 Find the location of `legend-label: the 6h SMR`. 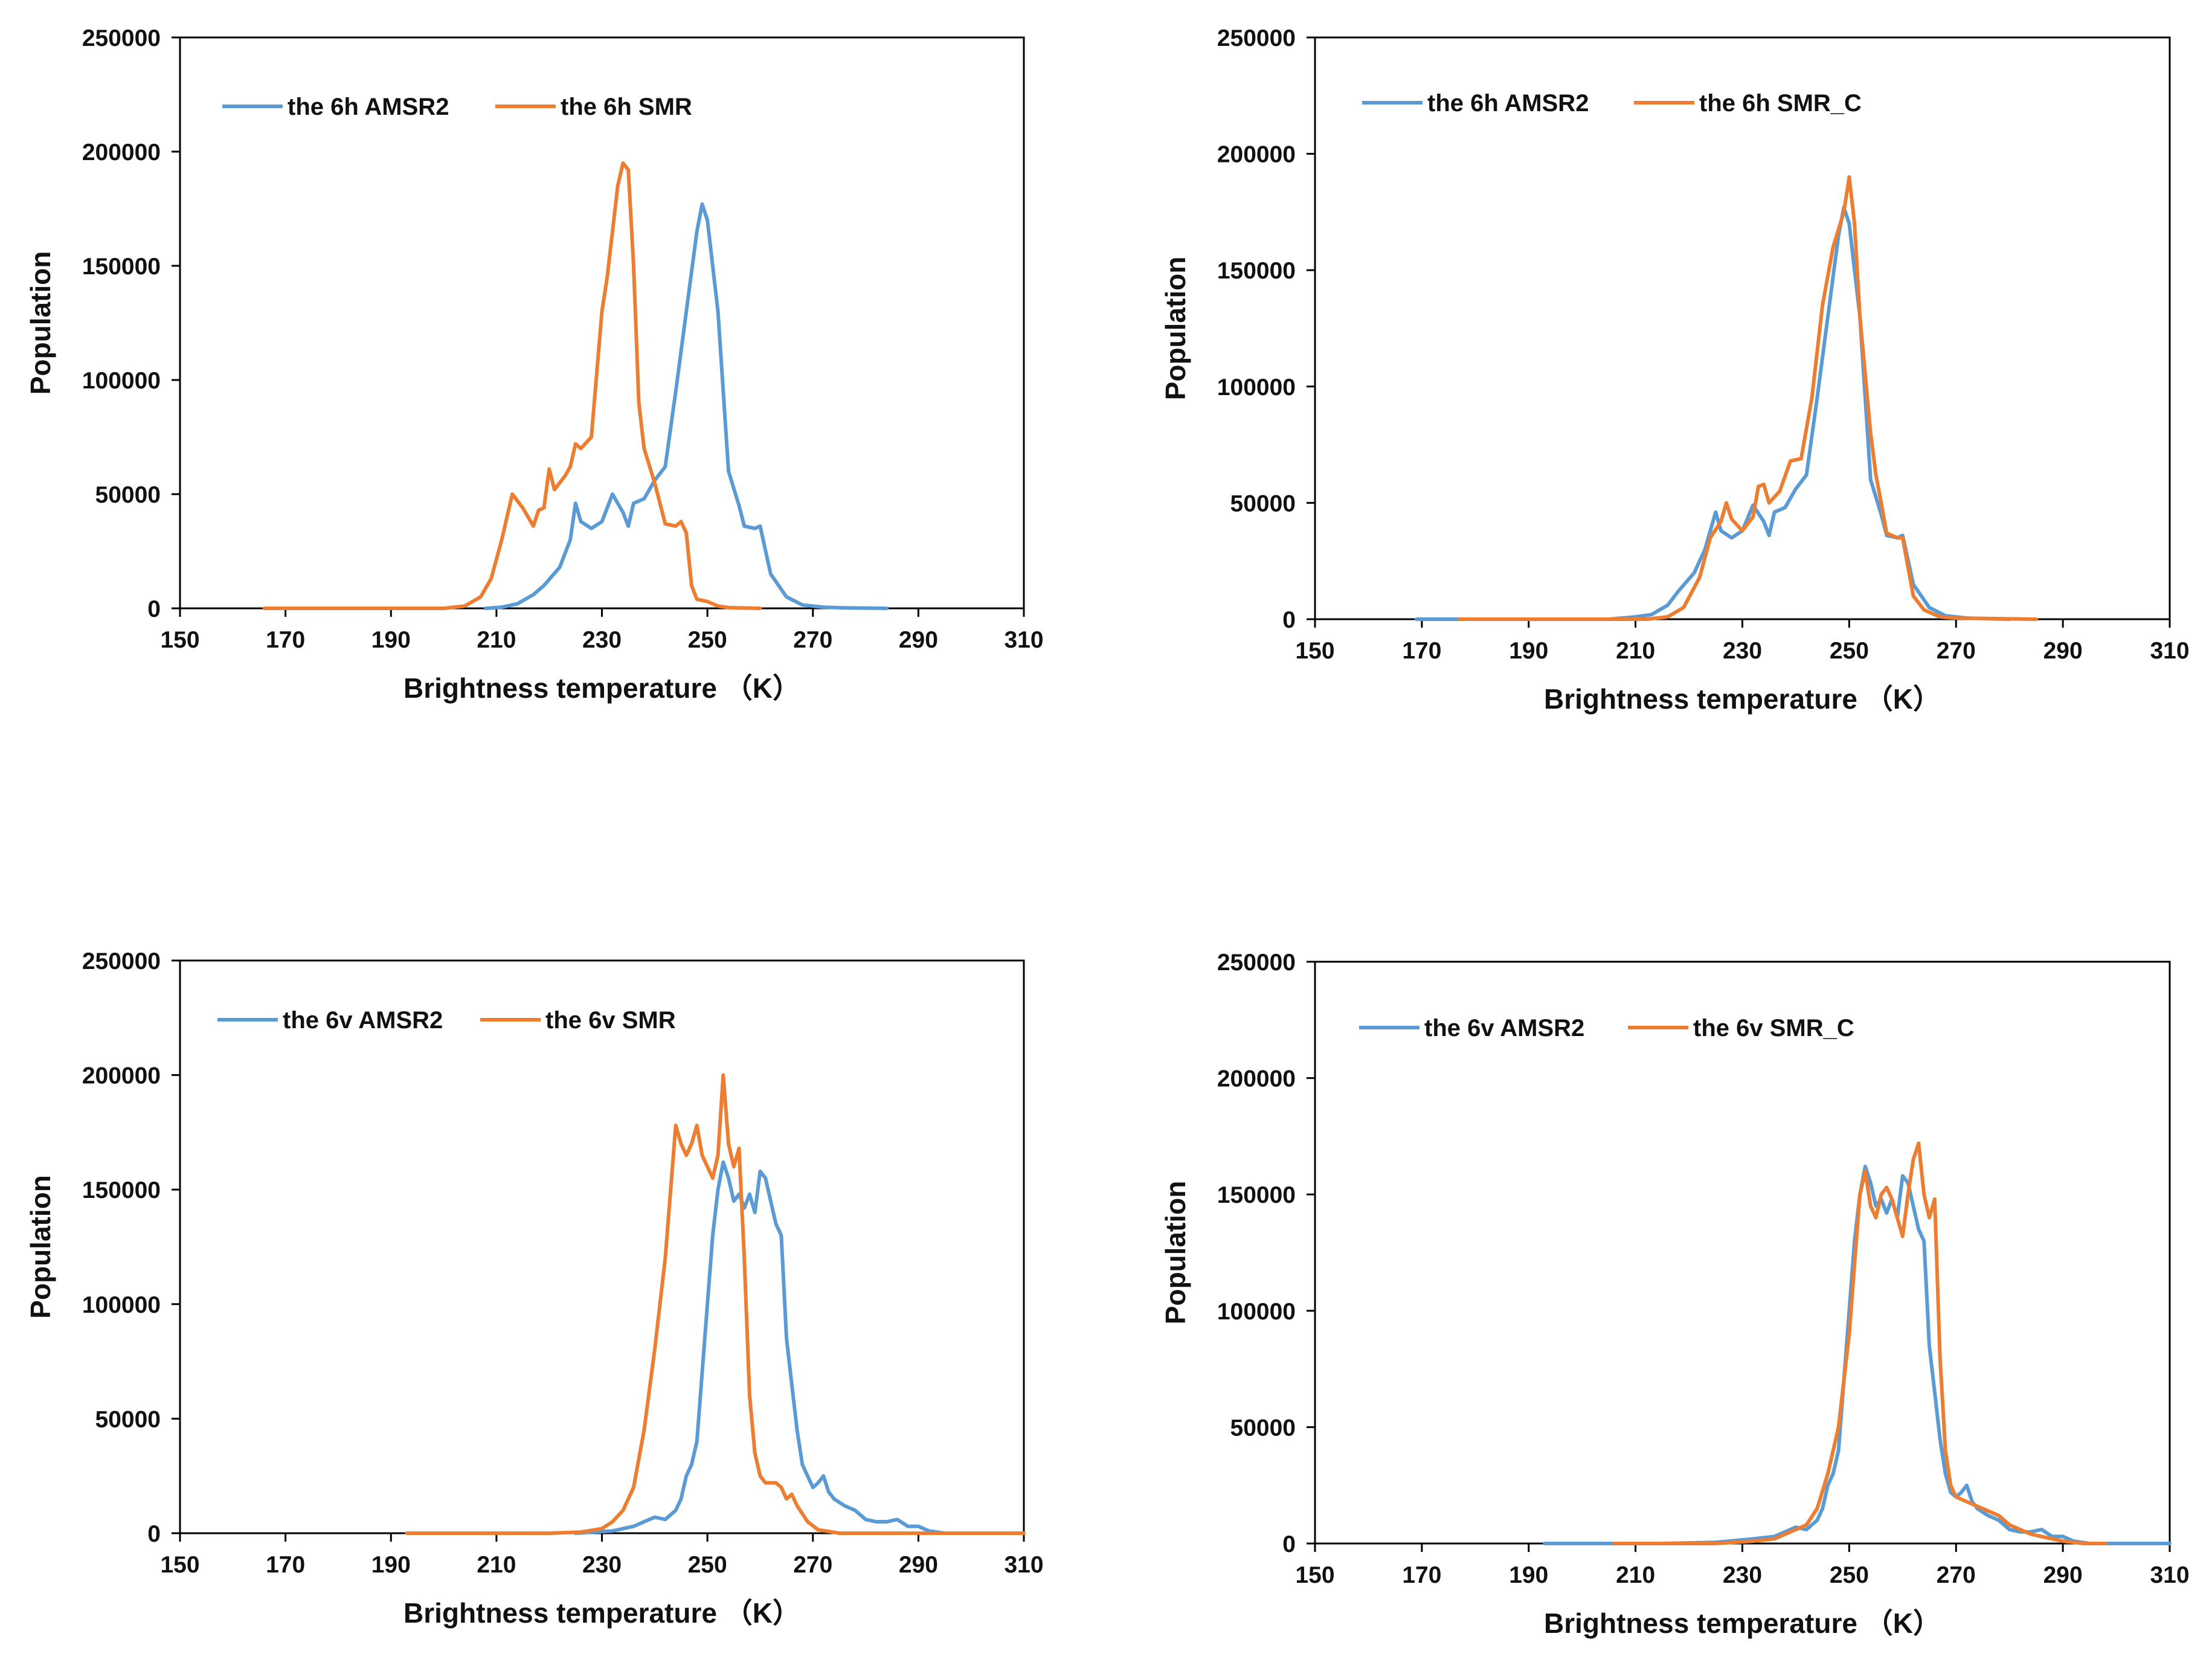

legend-label: the 6h SMR is located at coordinates (626, 107).